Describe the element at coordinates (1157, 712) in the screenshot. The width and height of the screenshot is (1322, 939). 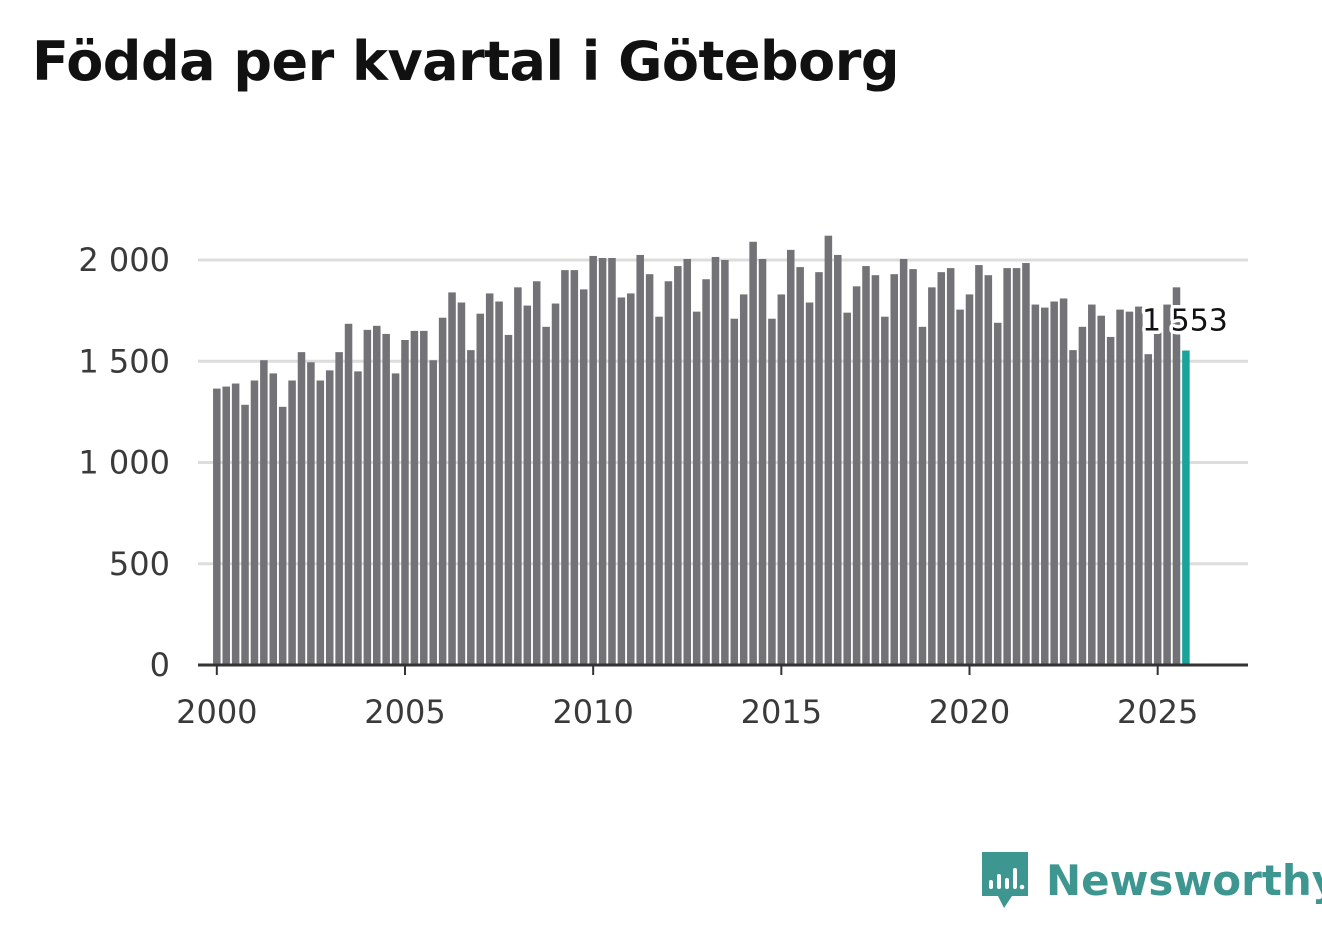
I see `x-tick-label: 2025` at that location.